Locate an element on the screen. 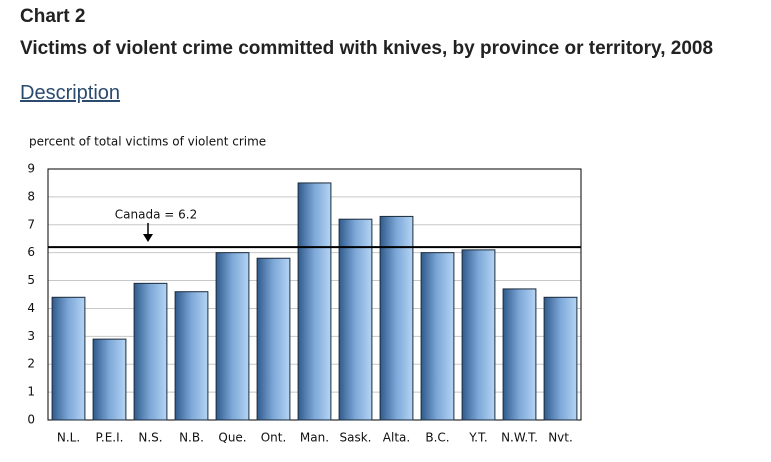 This screenshot has height=462, width=771. x-tick-label: N.L. is located at coordinates (68, 438).